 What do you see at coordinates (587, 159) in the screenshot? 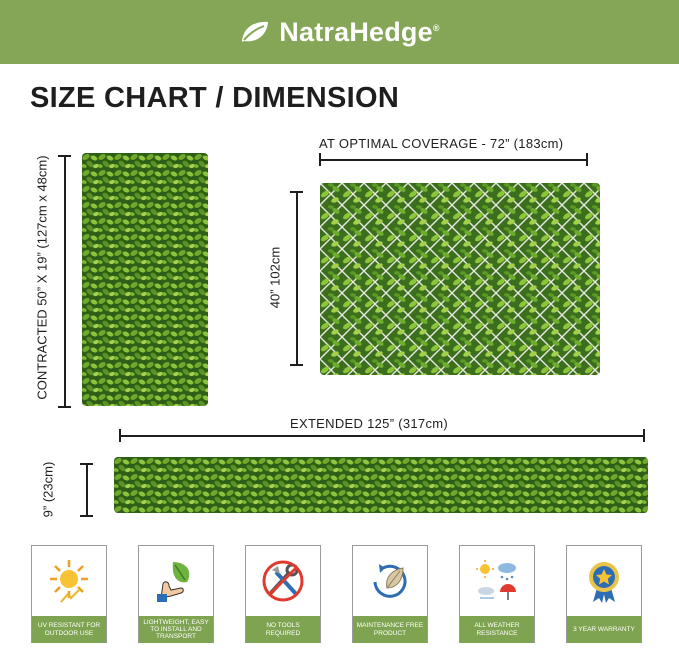
I see `optimal-tick-right` at bounding box center [587, 159].